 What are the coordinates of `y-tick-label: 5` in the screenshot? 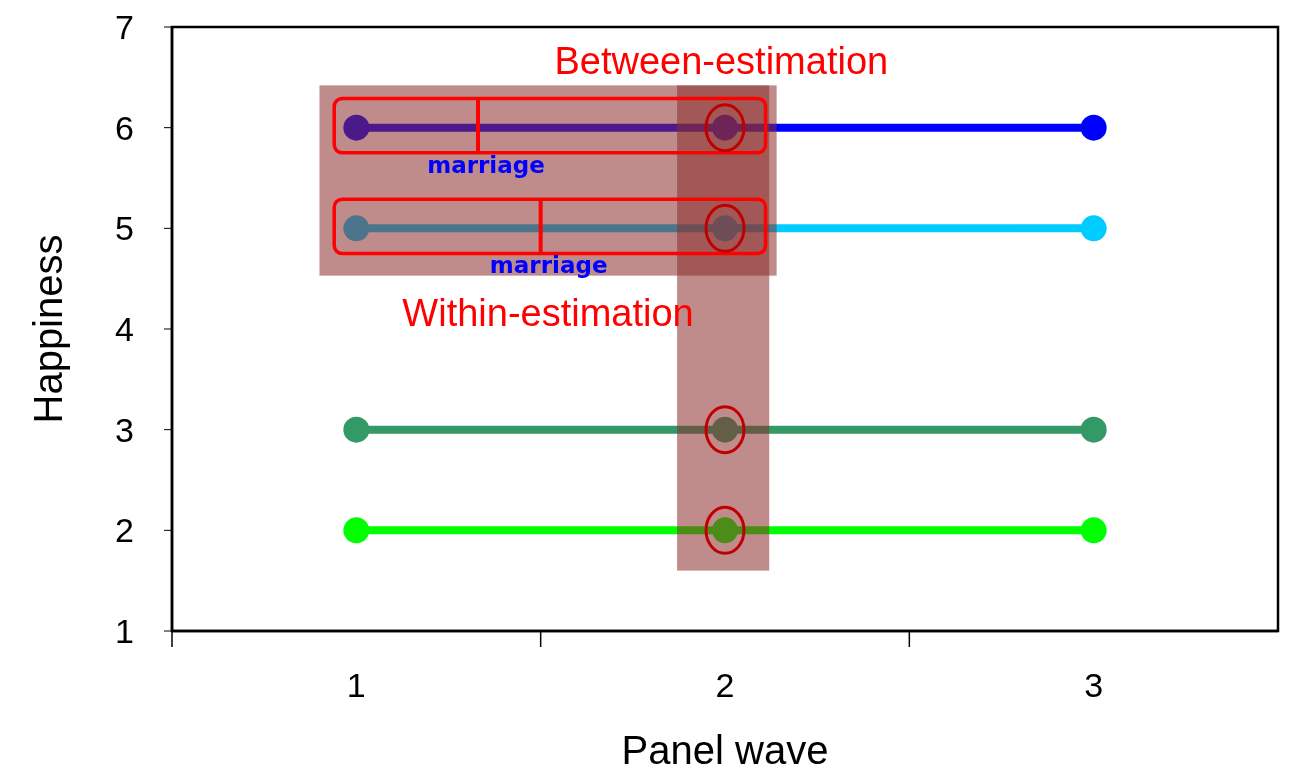 It's located at (124, 228).